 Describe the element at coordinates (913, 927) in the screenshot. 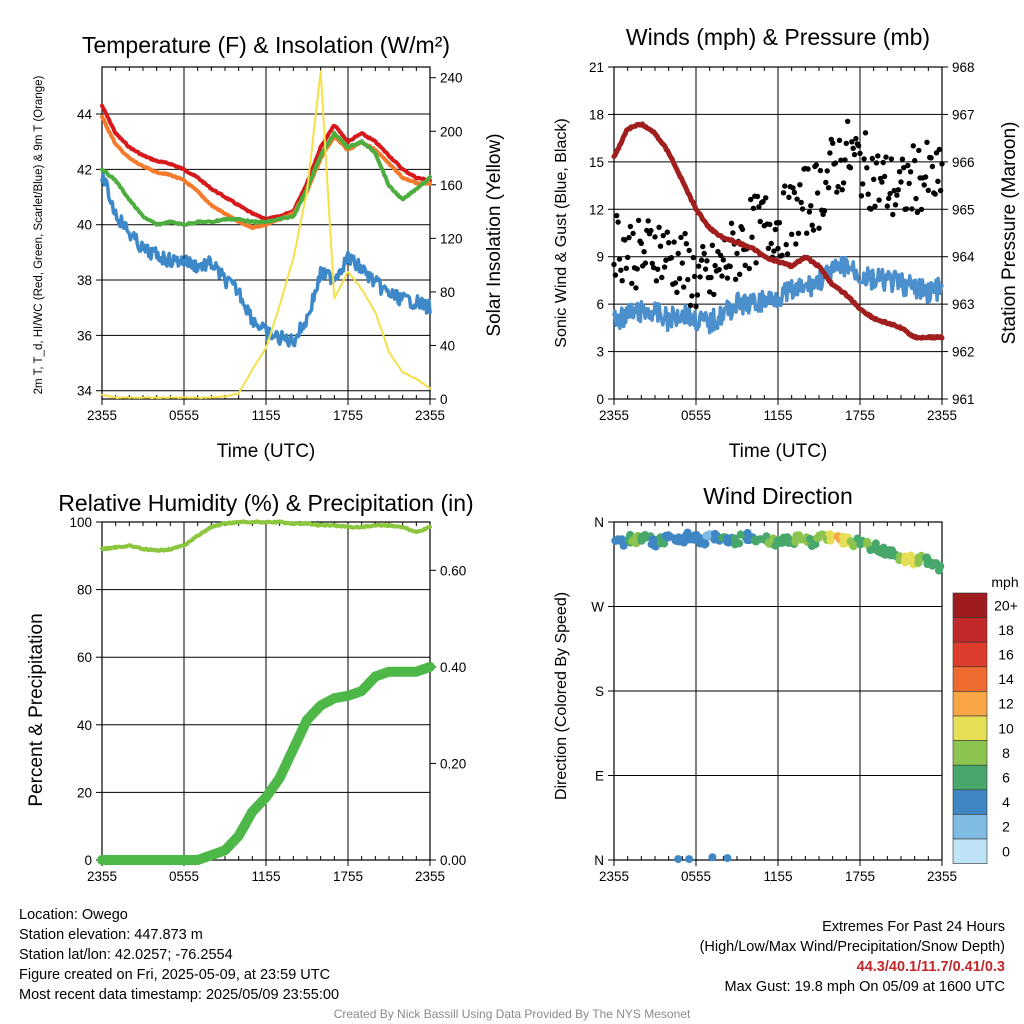

I see `extremes-title: Extremes For Past 24 Hours` at that location.